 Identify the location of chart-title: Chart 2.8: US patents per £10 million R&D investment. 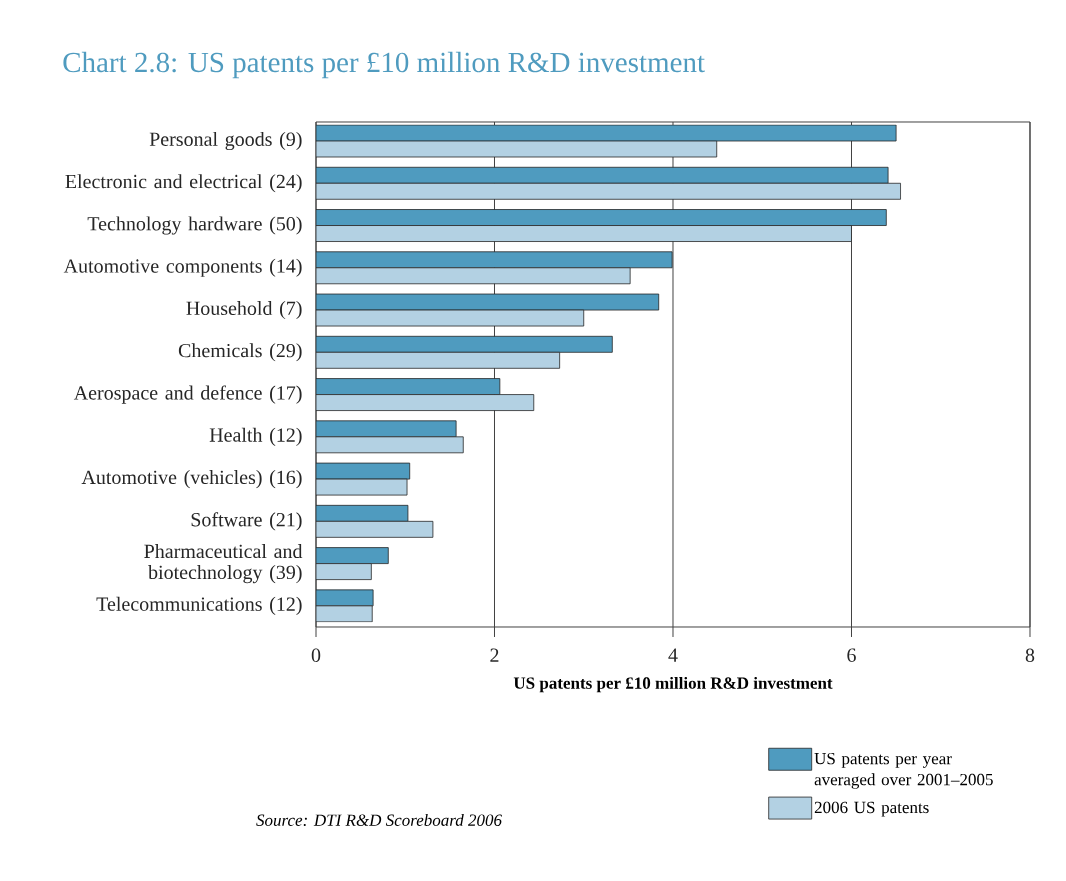
(384, 65).